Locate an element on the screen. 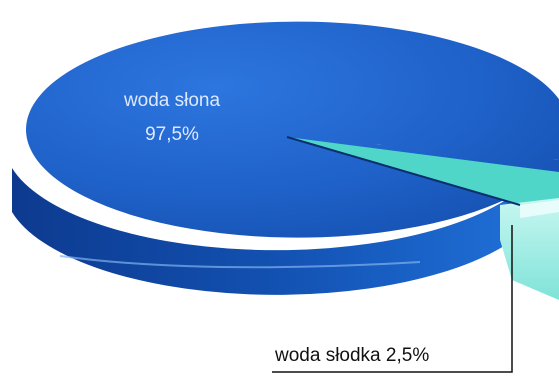  slice-label-salt-name: woda słona is located at coordinates (172, 100).